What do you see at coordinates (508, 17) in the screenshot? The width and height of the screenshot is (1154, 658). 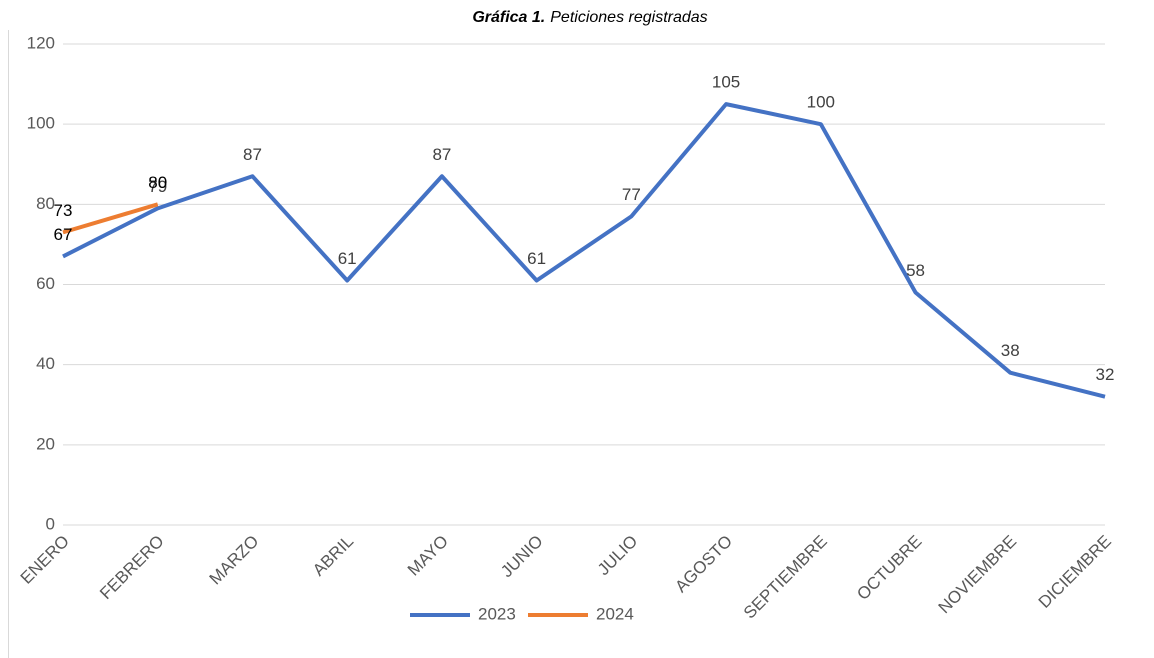 I see `title-prefix: Gráfica 1.` at bounding box center [508, 17].